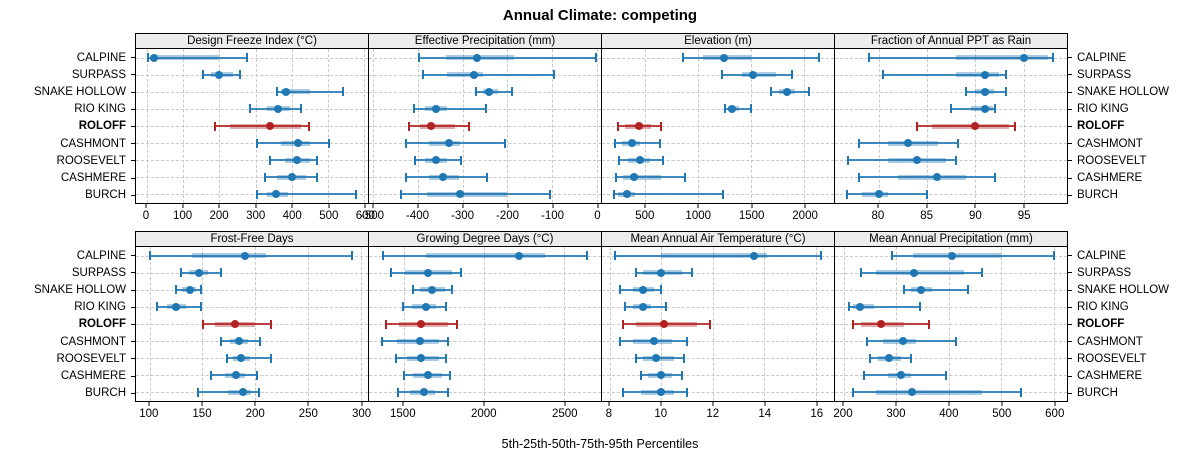 The width and height of the screenshot is (1200, 475). Describe the element at coordinates (1134, 91) in the screenshot. I see `y-label-row-snake-hollow: SNAKE HOLLOW` at that location.